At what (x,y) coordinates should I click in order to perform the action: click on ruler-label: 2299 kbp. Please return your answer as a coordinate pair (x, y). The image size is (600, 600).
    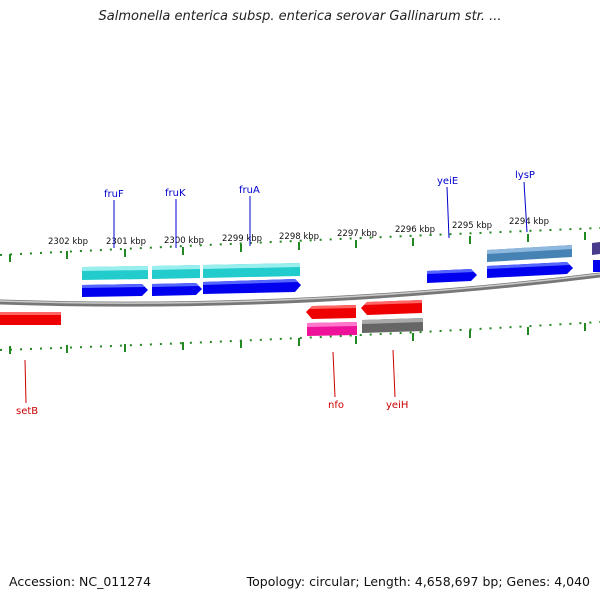
    Looking at the image, I should click on (242, 239).